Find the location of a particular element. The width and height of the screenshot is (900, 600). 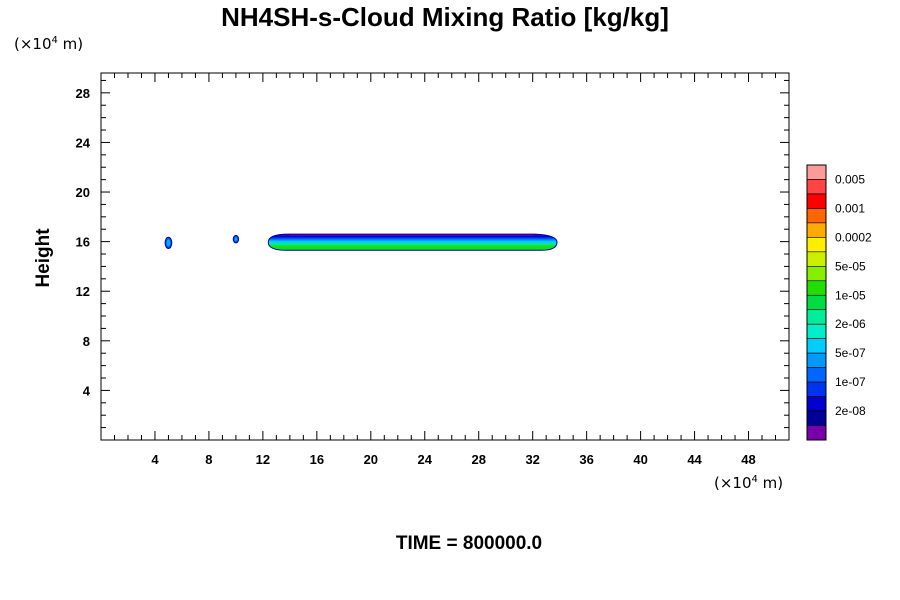

colorbar-label: 2e-06 is located at coordinates (850, 324).